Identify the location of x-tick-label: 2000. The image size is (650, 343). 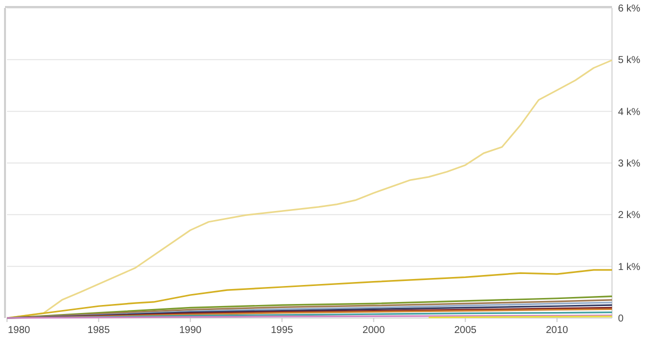
(374, 330).